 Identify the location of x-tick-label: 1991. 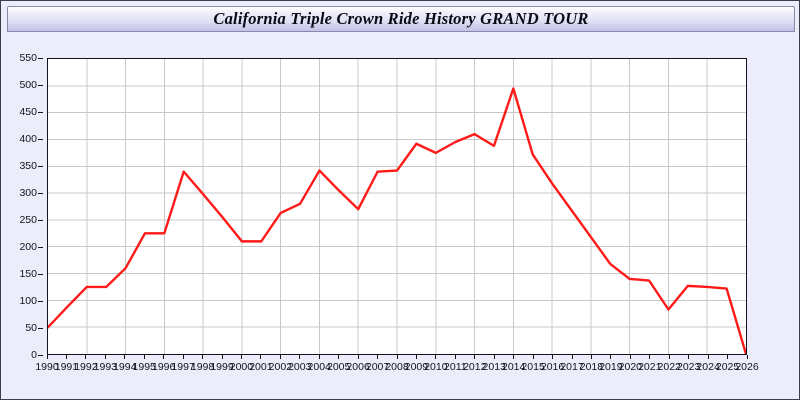
(66, 367).